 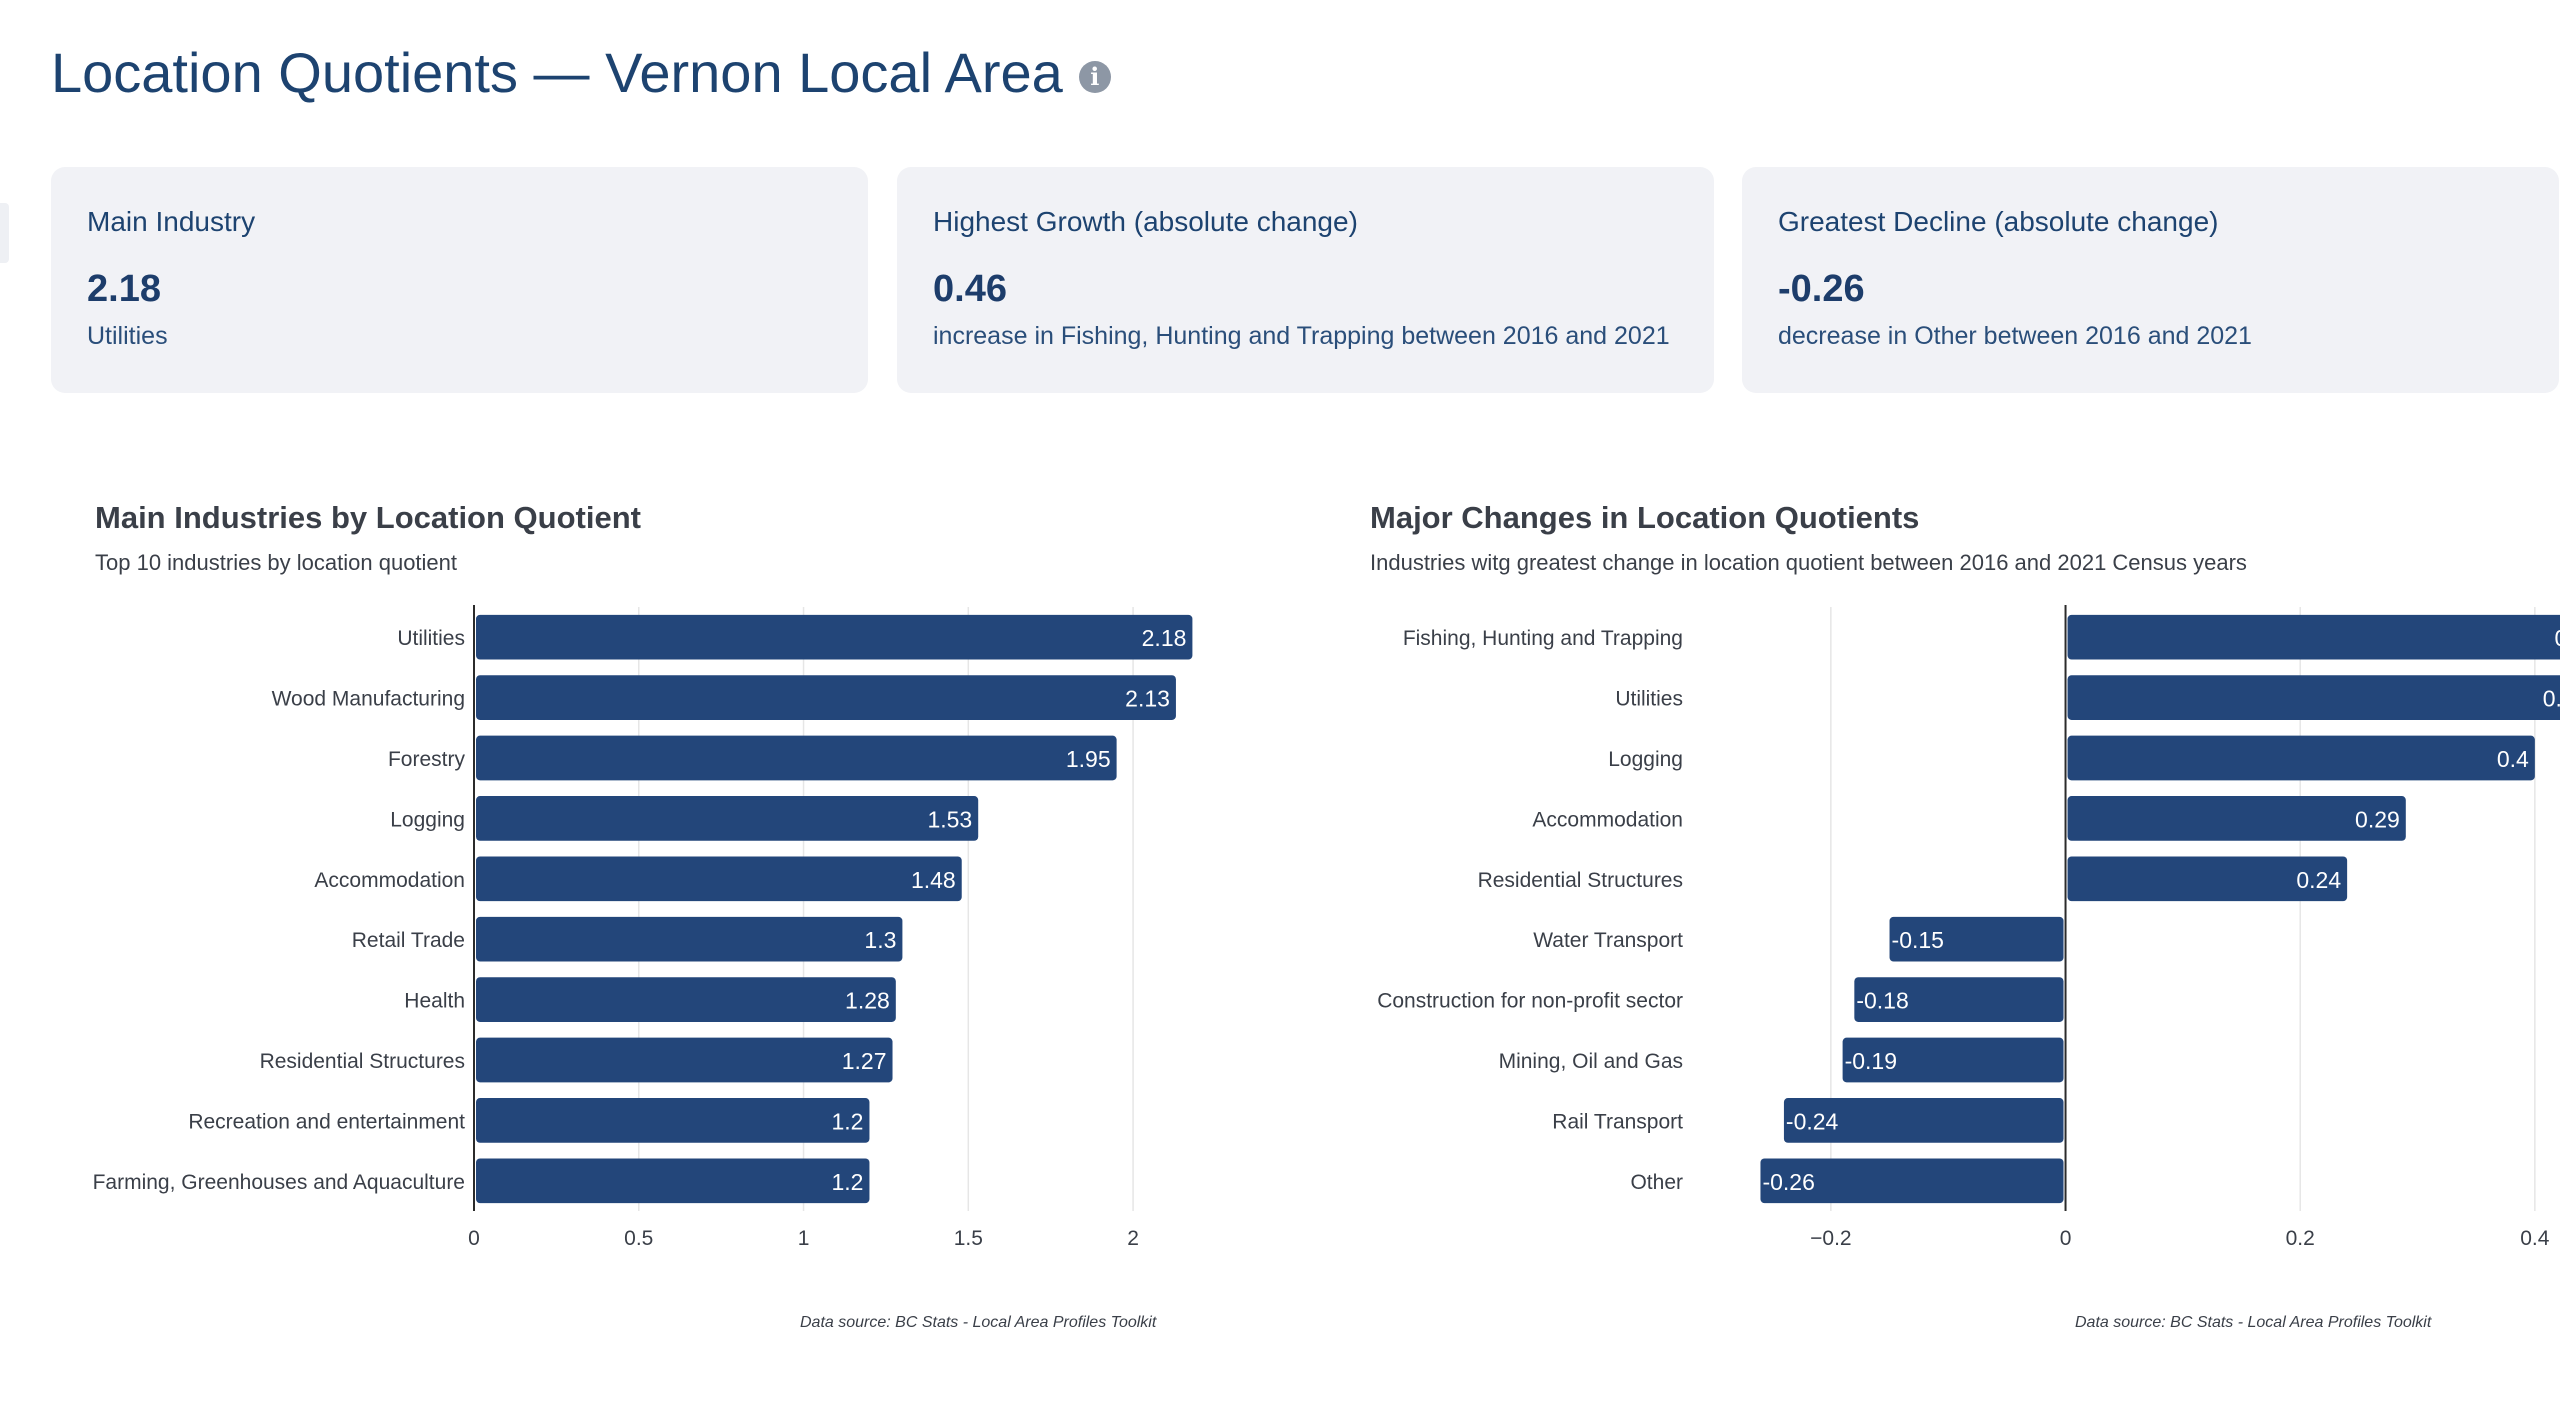 What do you see at coordinates (427, 759) in the screenshot?
I see `category-label: Forestry` at bounding box center [427, 759].